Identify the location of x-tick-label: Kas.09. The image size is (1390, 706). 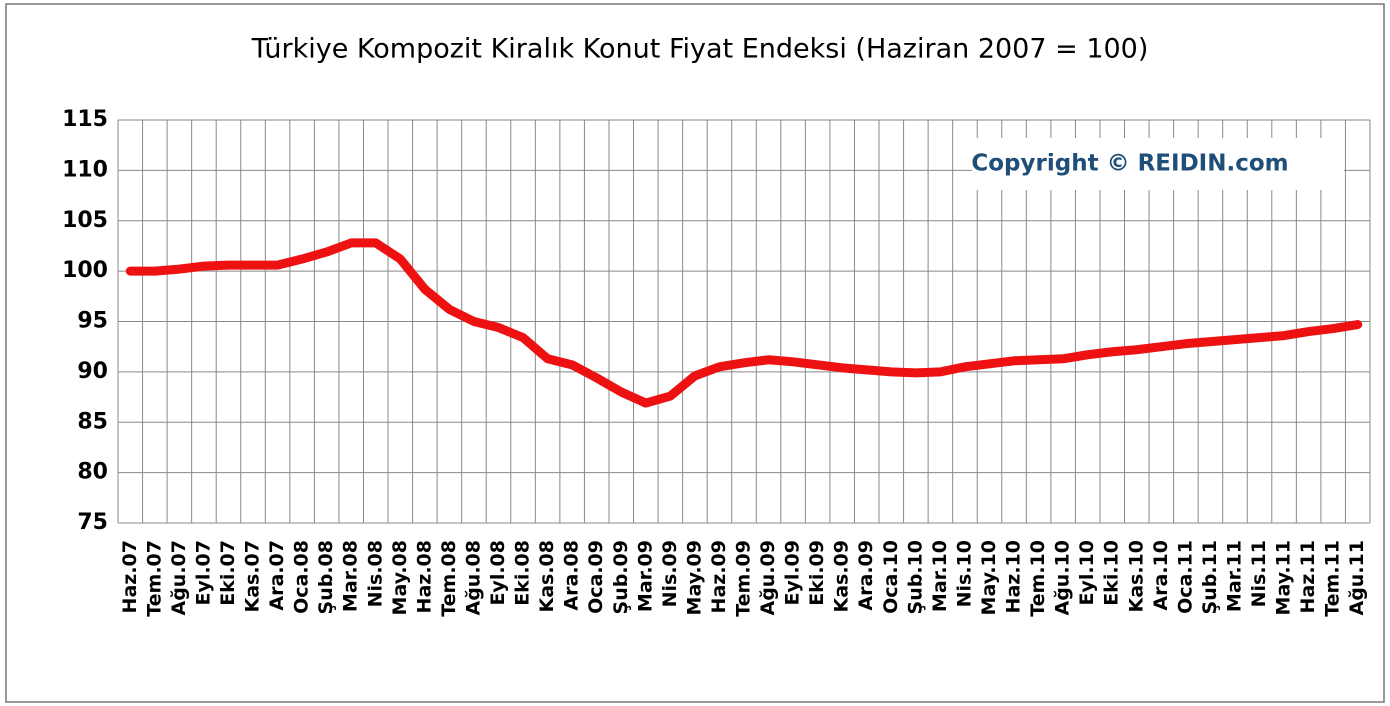
(842, 576).